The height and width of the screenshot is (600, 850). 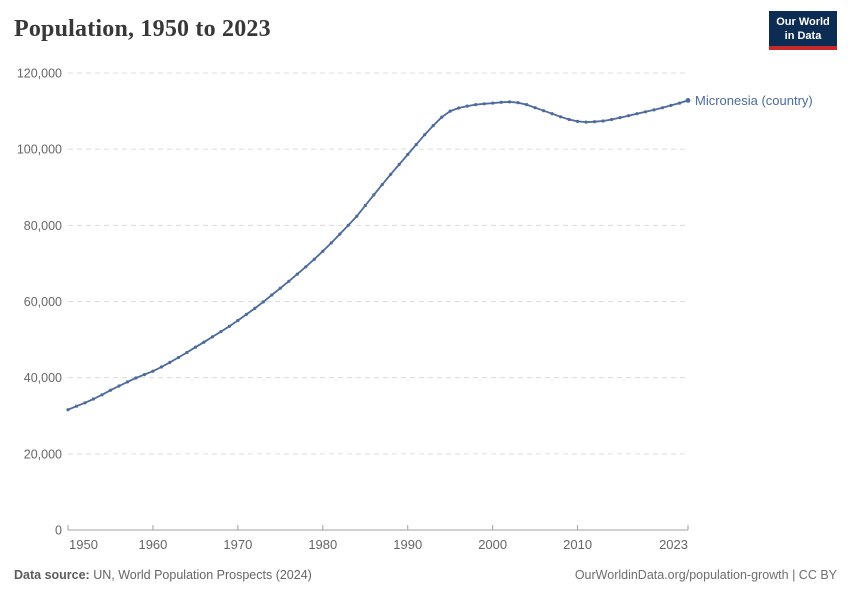 I want to click on x-tick-label: 1970, so click(x=237, y=544).